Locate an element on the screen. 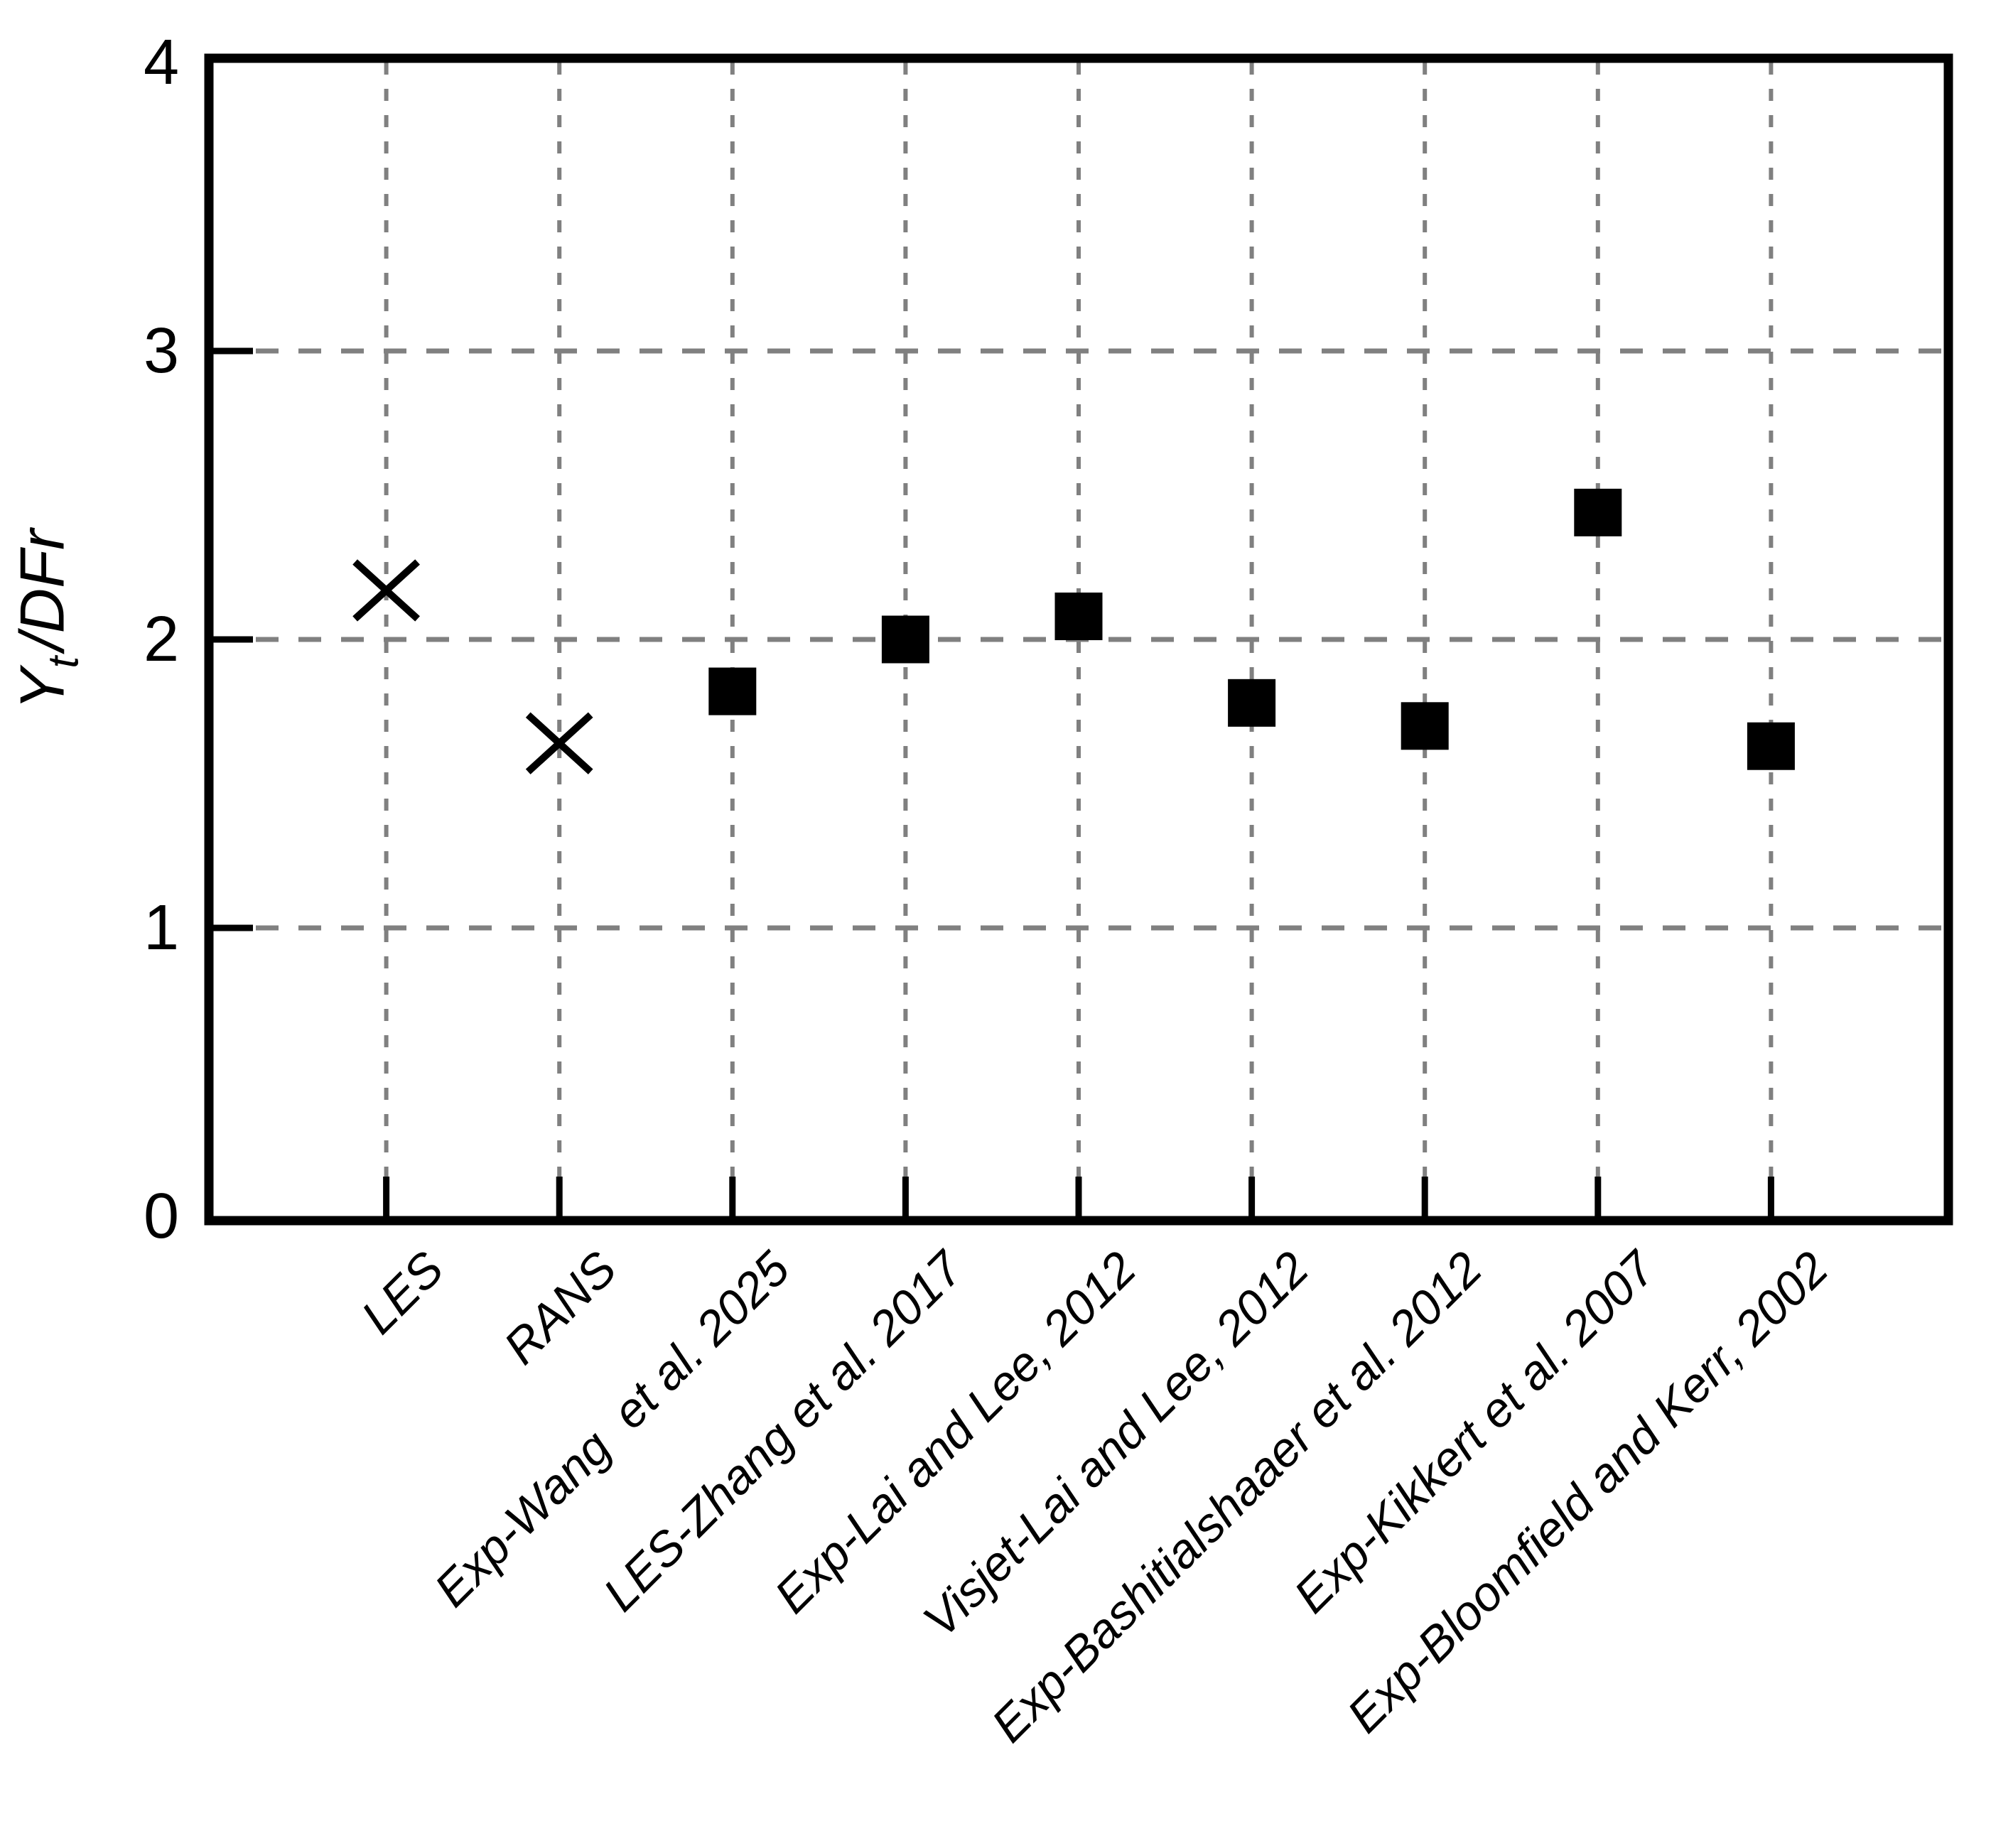  y-axis-title-main: Y is located at coordinates (41, 689).